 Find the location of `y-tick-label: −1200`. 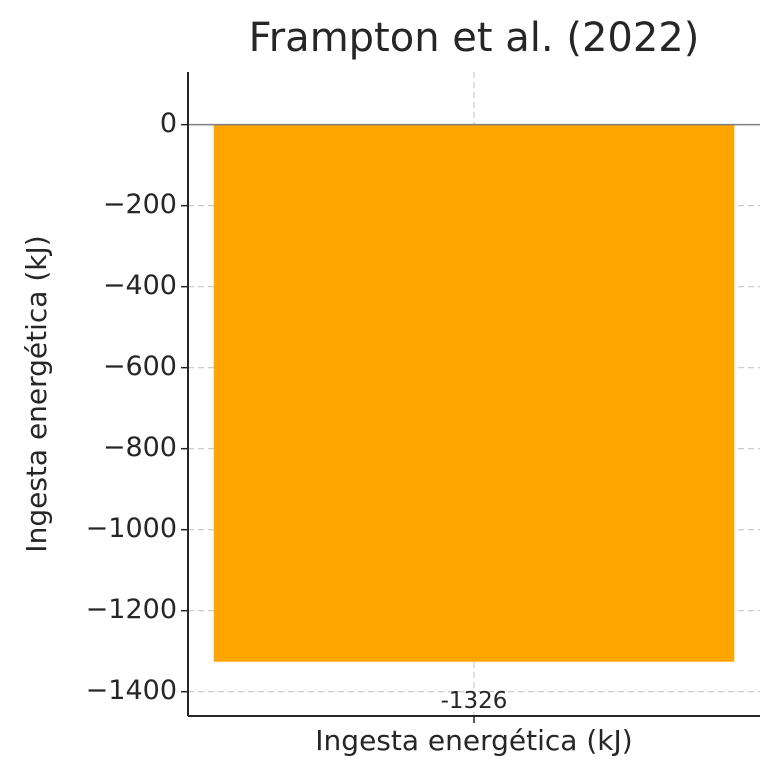

y-tick-label: −1200 is located at coordinates (131, 609).